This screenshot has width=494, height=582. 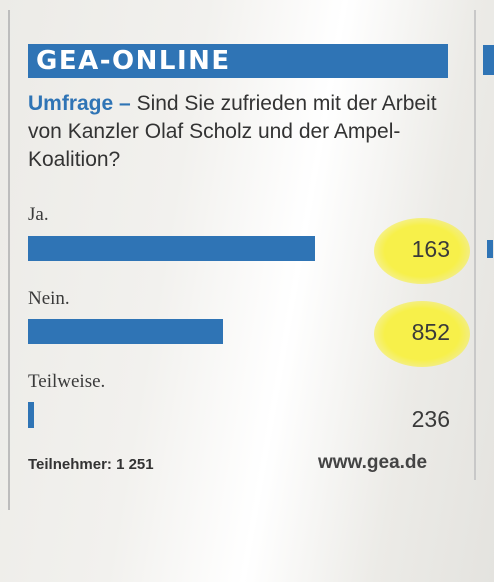 I want to click on category-label: Nein., so click(x=49, y=298).